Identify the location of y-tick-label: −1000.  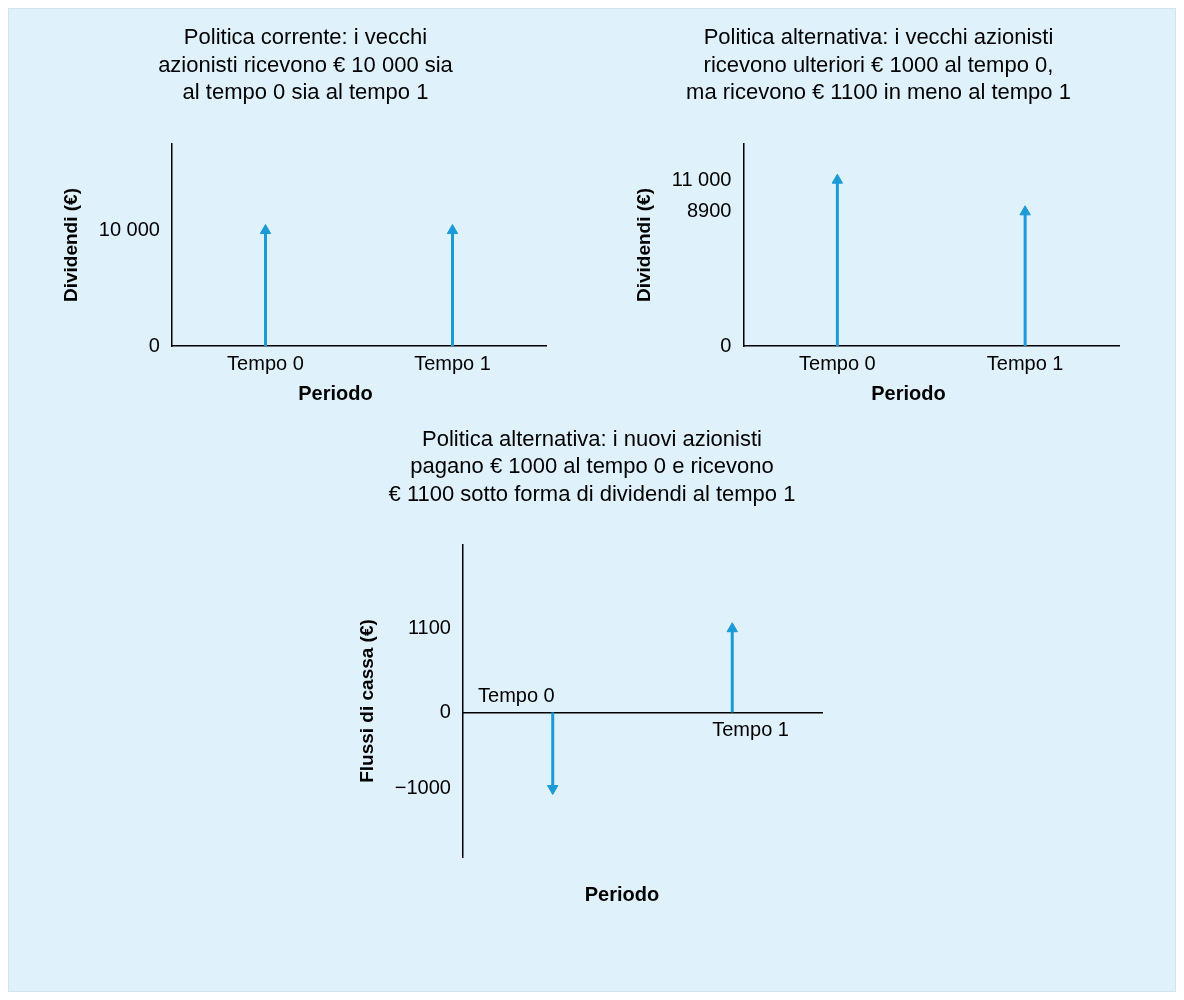
(422, 787).